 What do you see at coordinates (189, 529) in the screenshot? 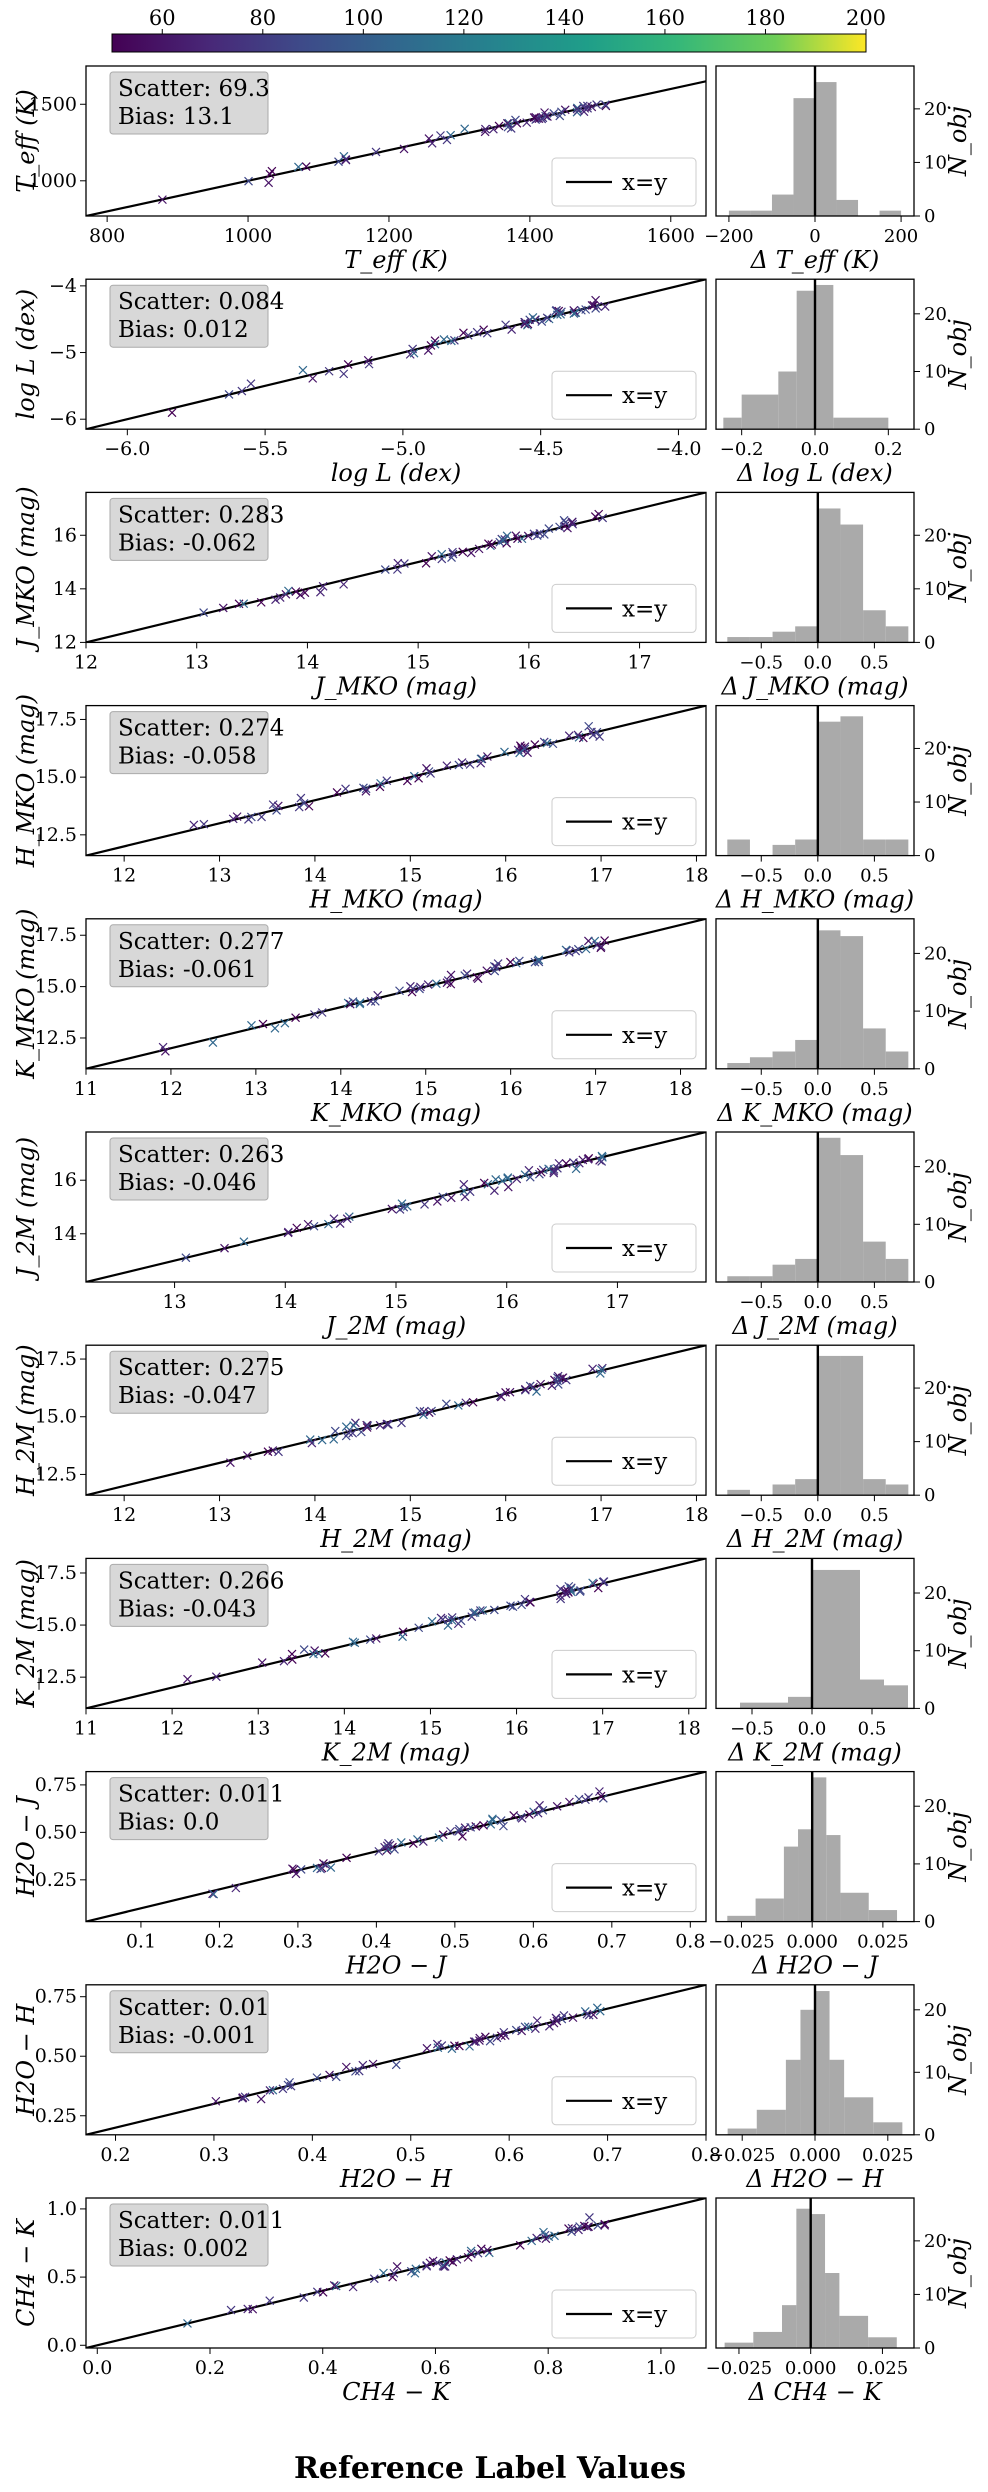
I see `stats-box` at bounding box center [189, 529].